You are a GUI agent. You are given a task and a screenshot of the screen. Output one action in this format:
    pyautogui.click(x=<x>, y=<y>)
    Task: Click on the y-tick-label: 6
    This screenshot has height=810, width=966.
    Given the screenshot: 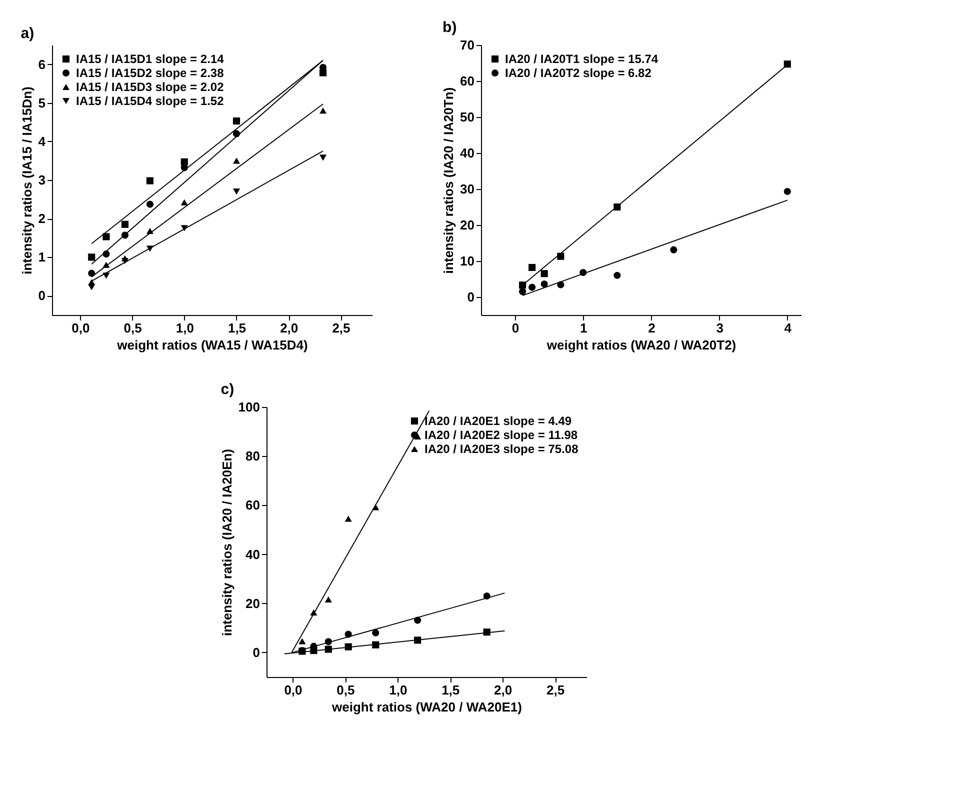 What is the action you would take?
    pyautogui.click(x=42, y=64)
    